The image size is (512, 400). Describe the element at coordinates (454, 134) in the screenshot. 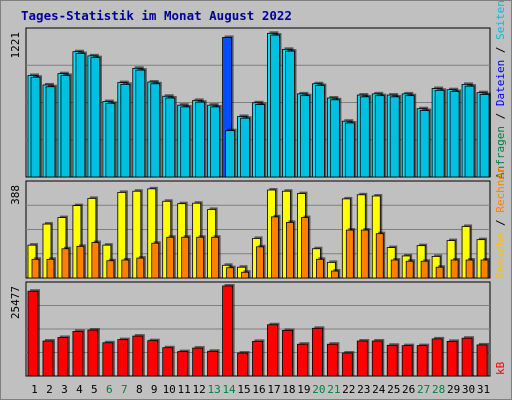

I see `bar-seiten-day-29-face` at that location.